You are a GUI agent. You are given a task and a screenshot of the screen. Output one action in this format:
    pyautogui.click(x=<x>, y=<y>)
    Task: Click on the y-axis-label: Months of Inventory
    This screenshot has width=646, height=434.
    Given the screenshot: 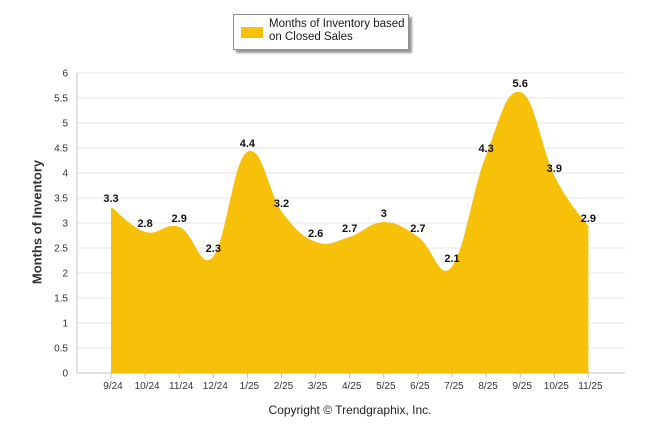 What is the action you would take?
    pyautogui.click(x=37, y=222)
    